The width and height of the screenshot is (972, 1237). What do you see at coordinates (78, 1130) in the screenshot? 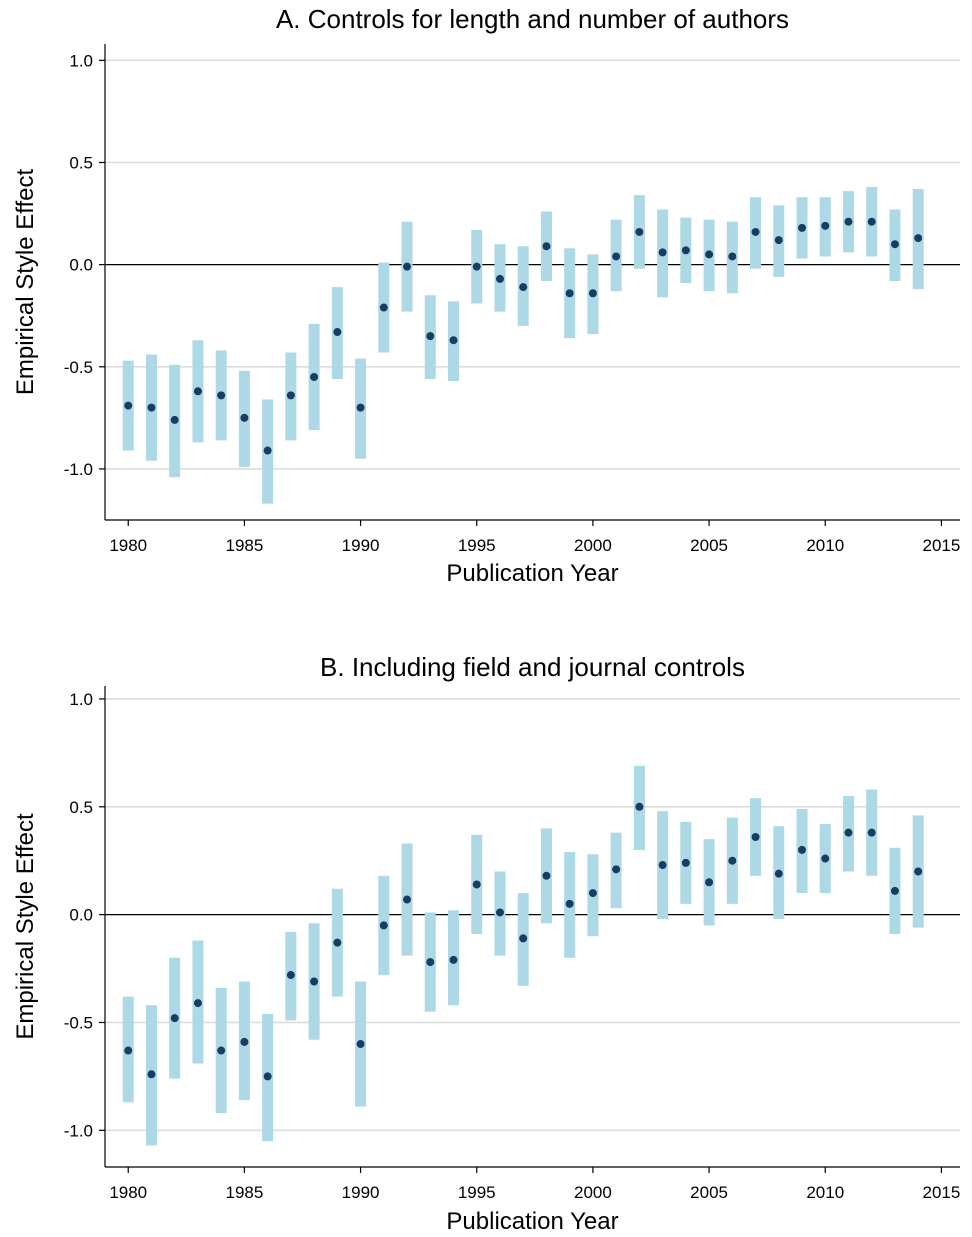
I see `y-tick-label: -1.0` at bounding box center [78, 1130].